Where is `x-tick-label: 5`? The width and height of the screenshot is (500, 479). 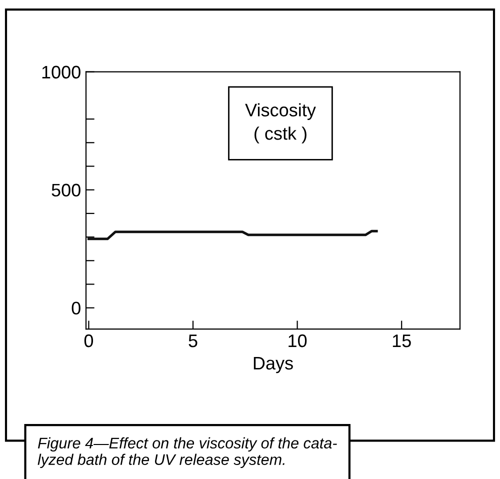 x-tick-label: 5 is located at coordinates (193, 341).